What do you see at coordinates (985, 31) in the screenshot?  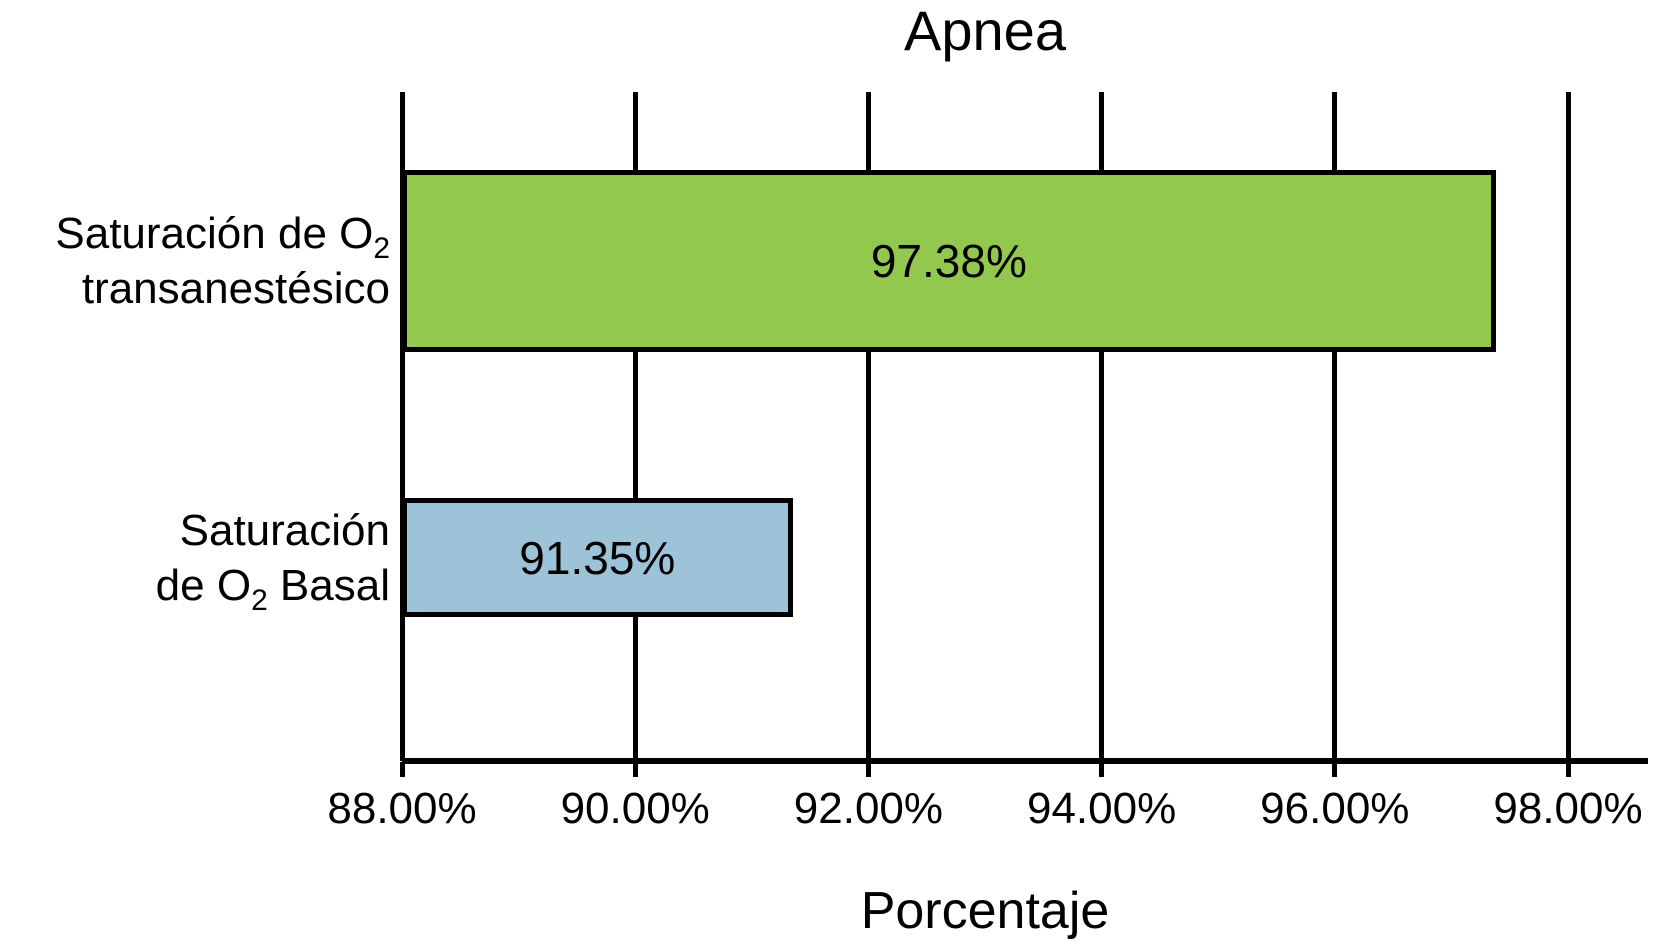 I see `chart-title: Apnea` at bounding box center [985, 31].